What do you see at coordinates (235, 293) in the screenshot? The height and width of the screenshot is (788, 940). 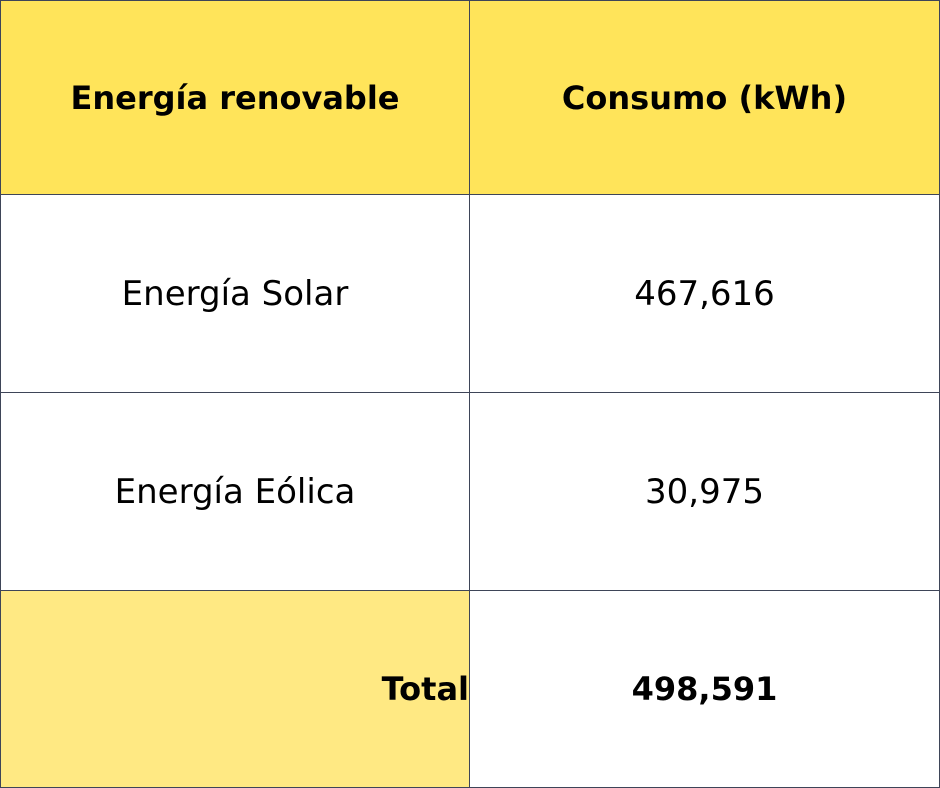 I see `cell-energy-type: Energía Solar` at bounding box center [235, 293].